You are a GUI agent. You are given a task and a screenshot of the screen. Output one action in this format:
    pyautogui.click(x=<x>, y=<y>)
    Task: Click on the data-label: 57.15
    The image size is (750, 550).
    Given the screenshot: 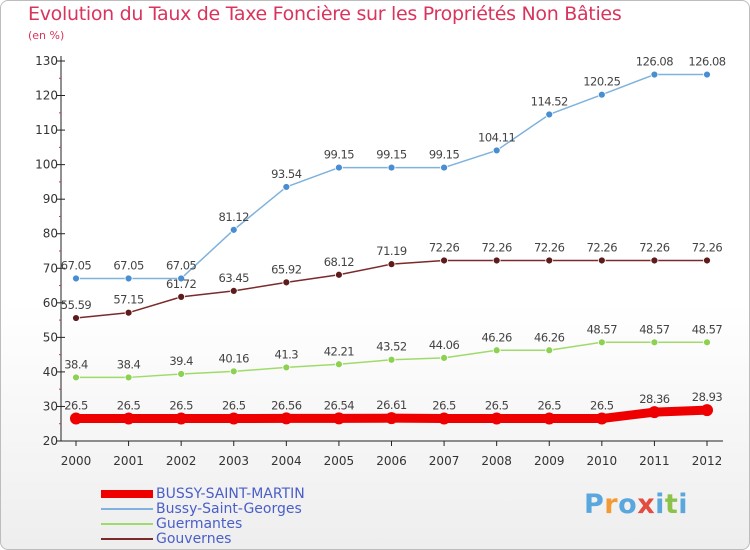 What is the action you would take?
    pyautogui.click(x=128, y=300)
    